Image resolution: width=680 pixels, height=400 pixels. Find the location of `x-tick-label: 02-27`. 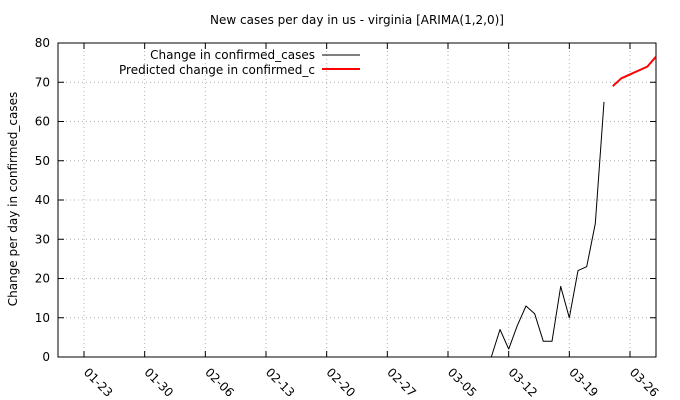

x-tick-label: 02-27 is located at coordinates (401, 382).